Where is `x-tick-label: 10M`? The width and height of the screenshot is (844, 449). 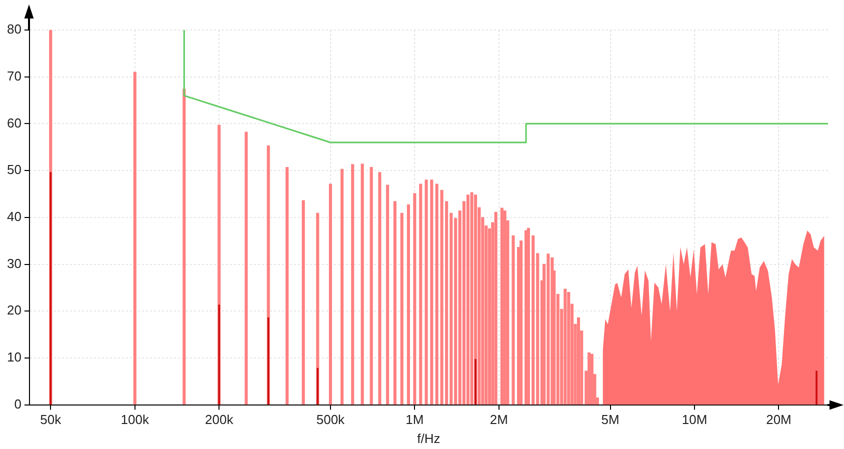
x-tick-label: 10M is located at coordinates (695, 420).